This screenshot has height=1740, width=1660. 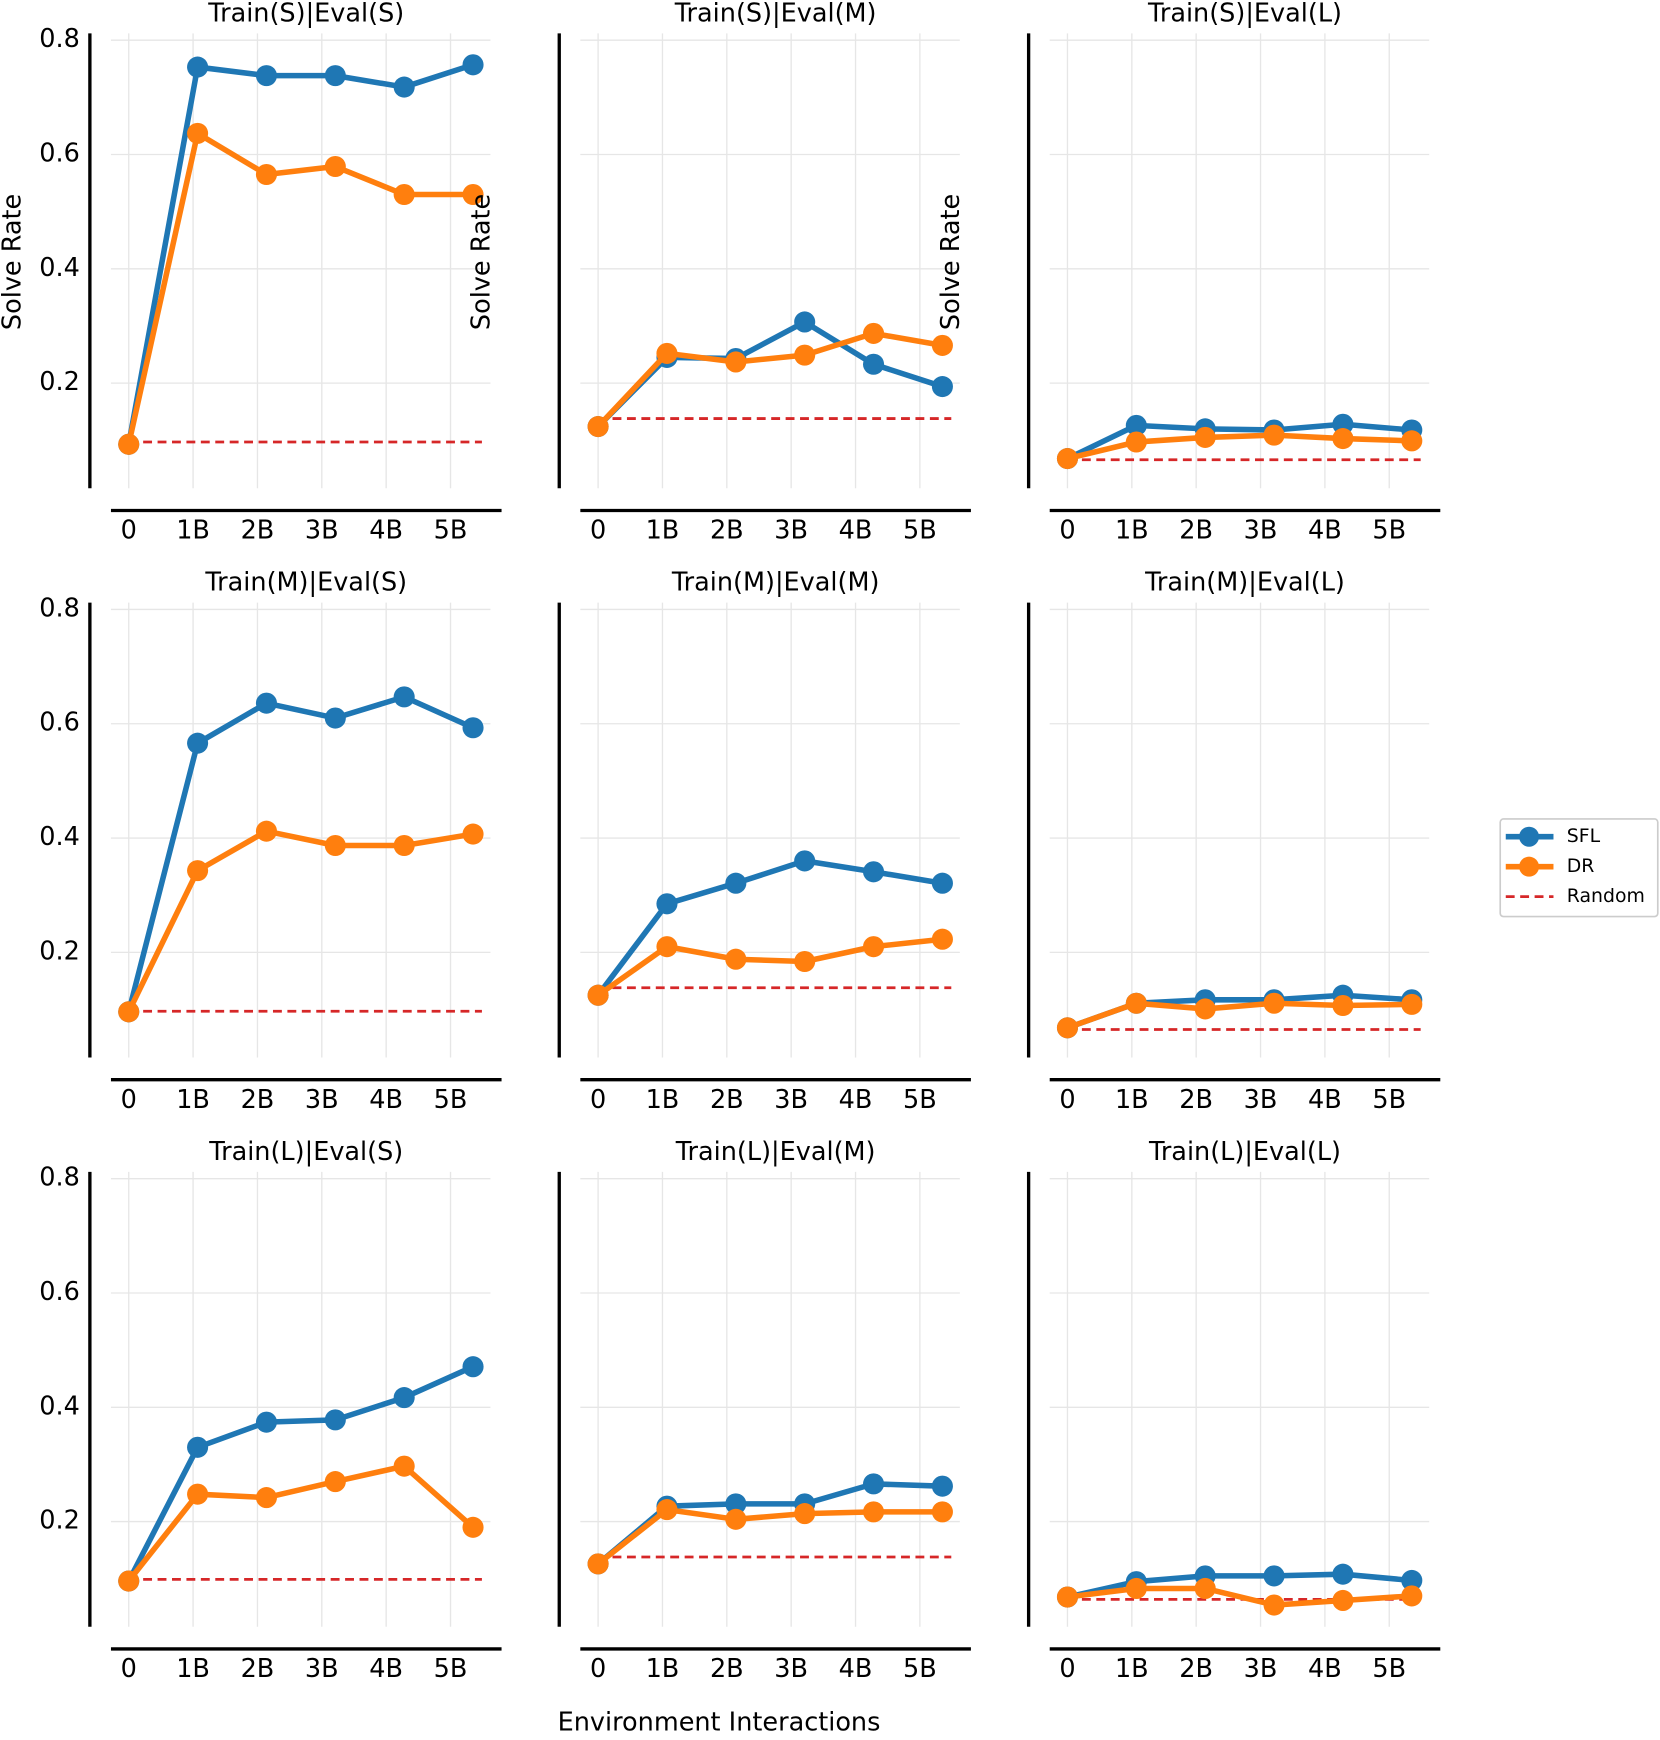 What do you see at coordinates (1244, 1152) in the screenshot?
I see `panel-title: Train(L)|Eval(L)` at bounding box center [1244, 1152].